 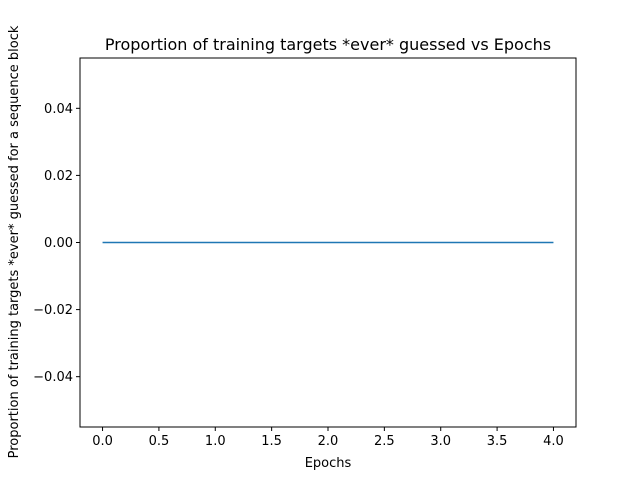 What do you see at coordinates (215, 441) in the screenshot?
I see `x-tick-label: 1.0` at bounding box center [215, 441].